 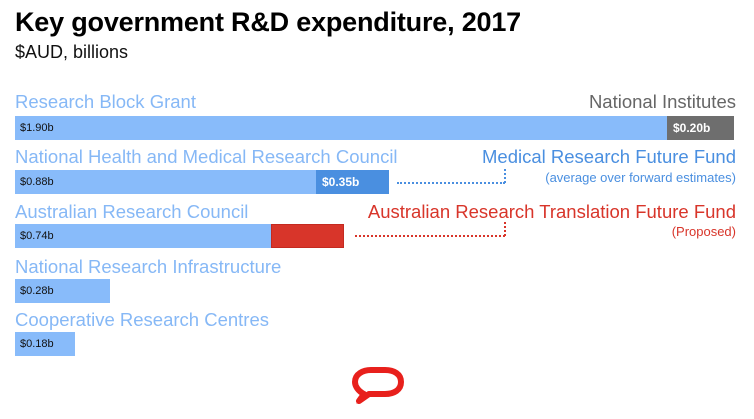 I want to click on bar-value-label: $1.90b, so click(x=37, y=128).